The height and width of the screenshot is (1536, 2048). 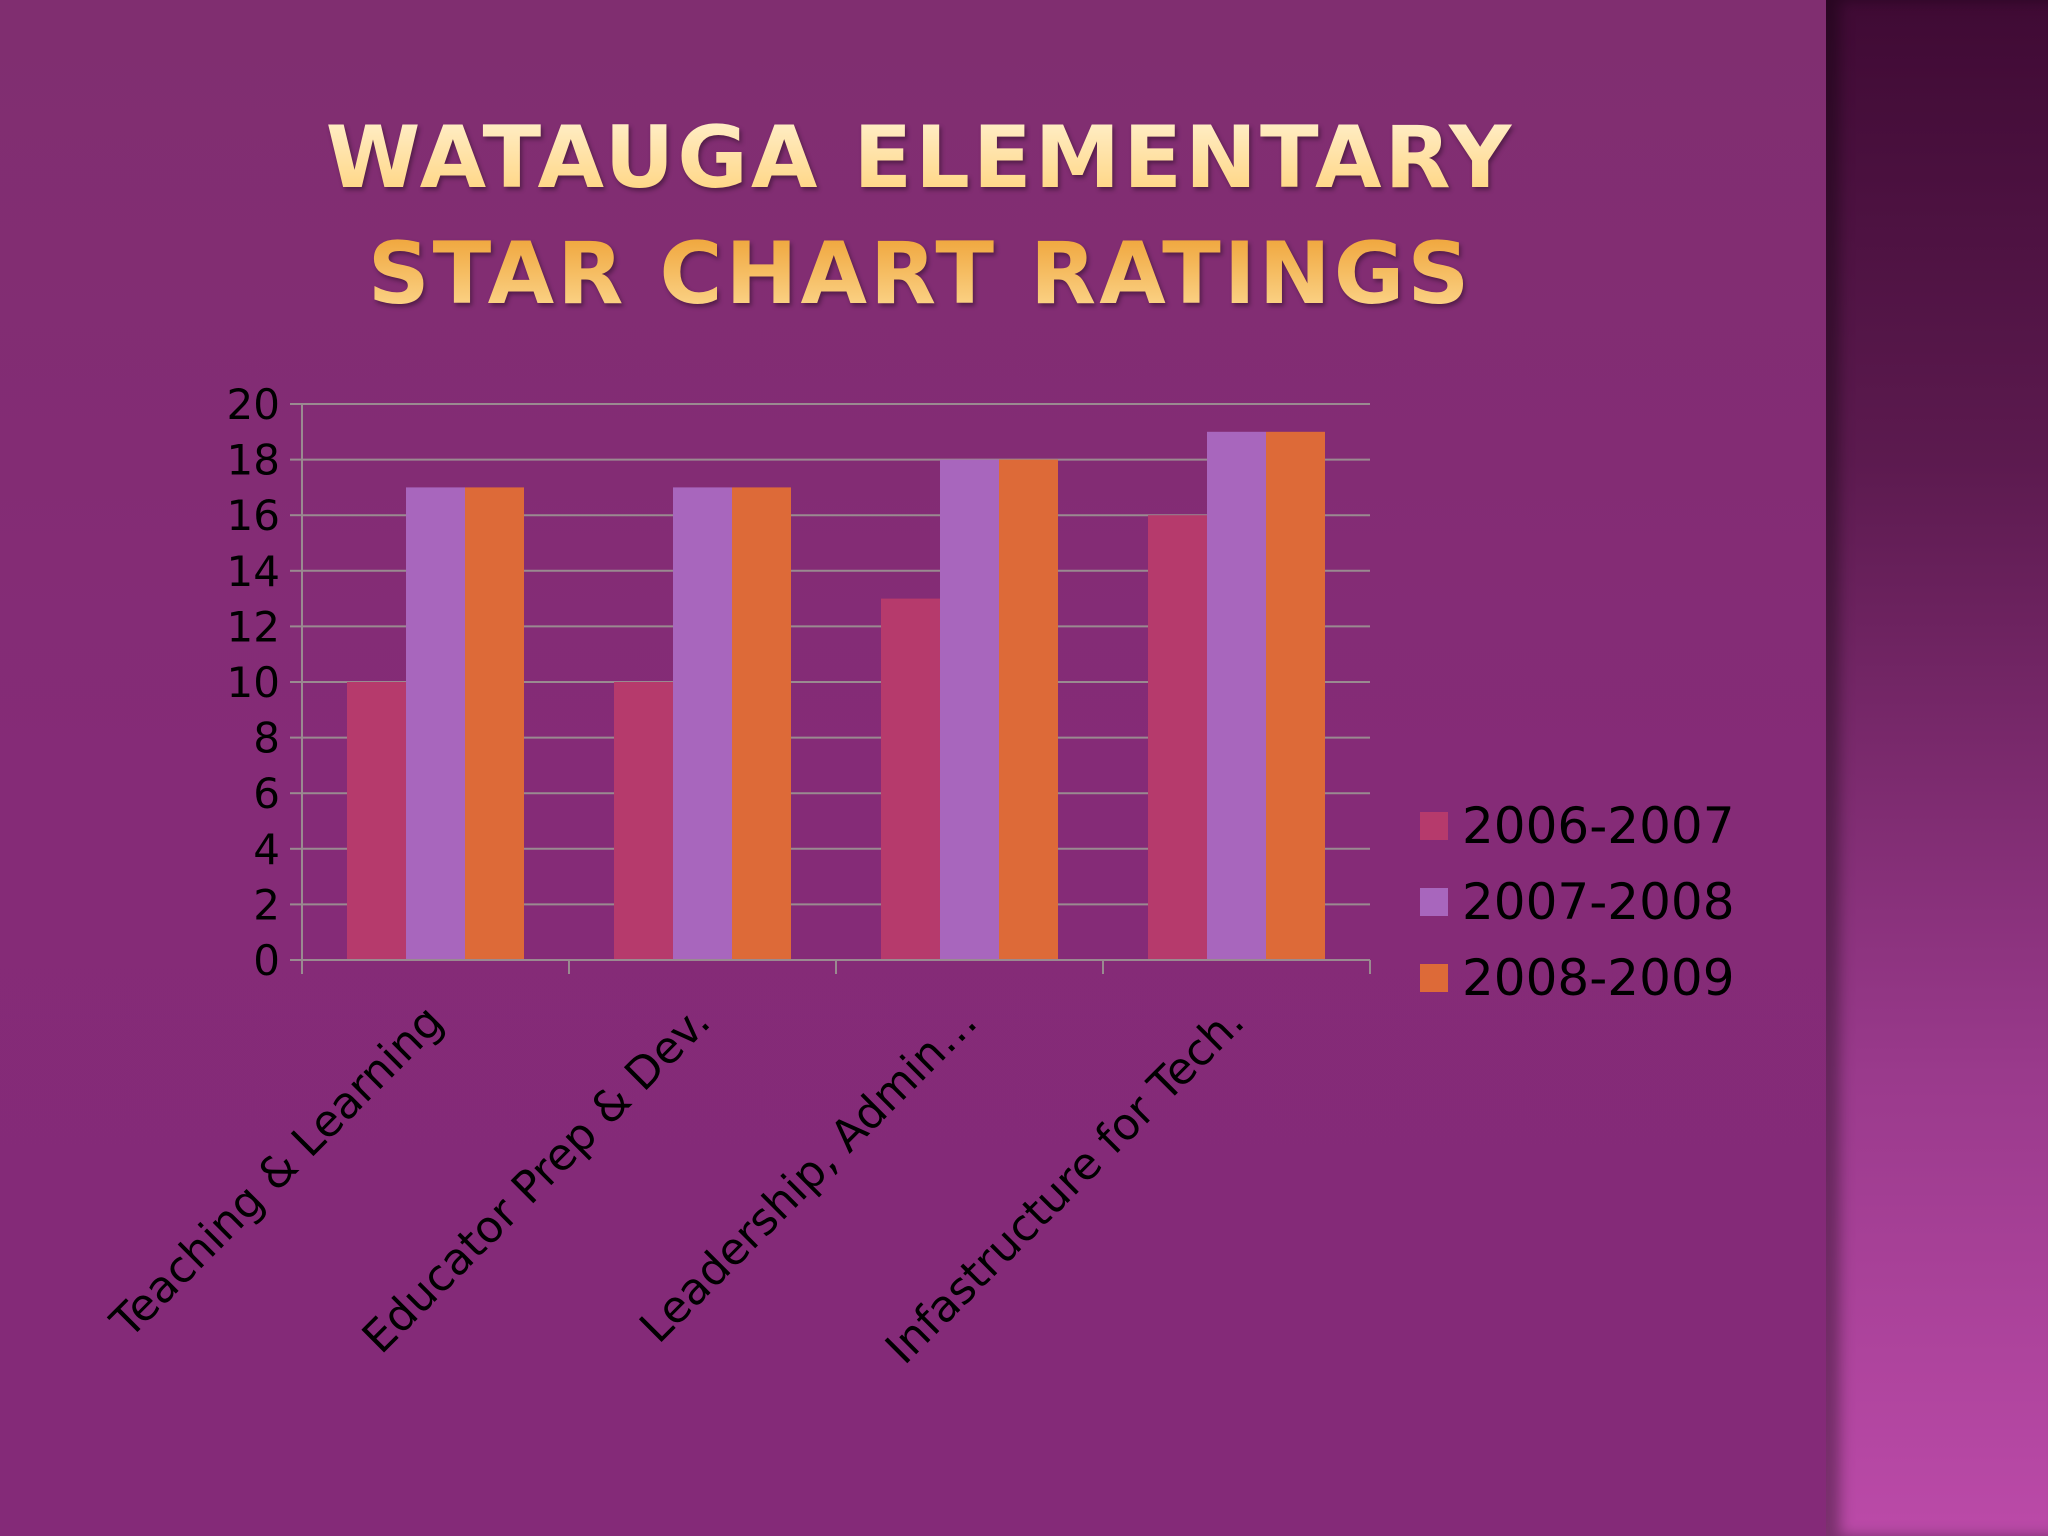 I want to click on y-tick-label: 20, so click(x=253, y=404).